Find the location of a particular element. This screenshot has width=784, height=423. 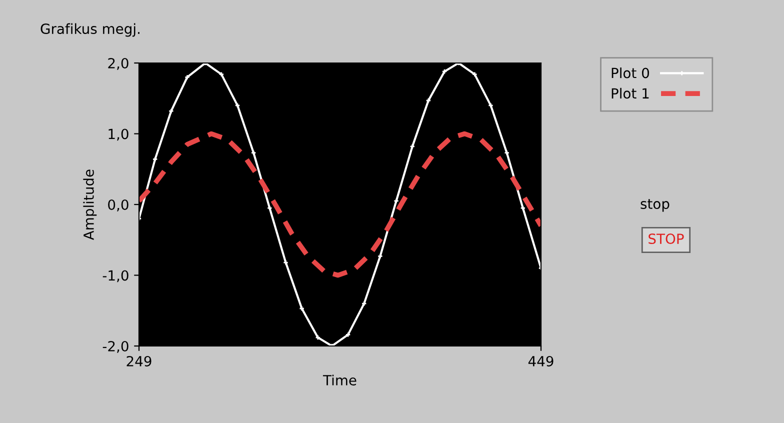

chart-title: Grafikus megj. is located at coordinates (90, 30).